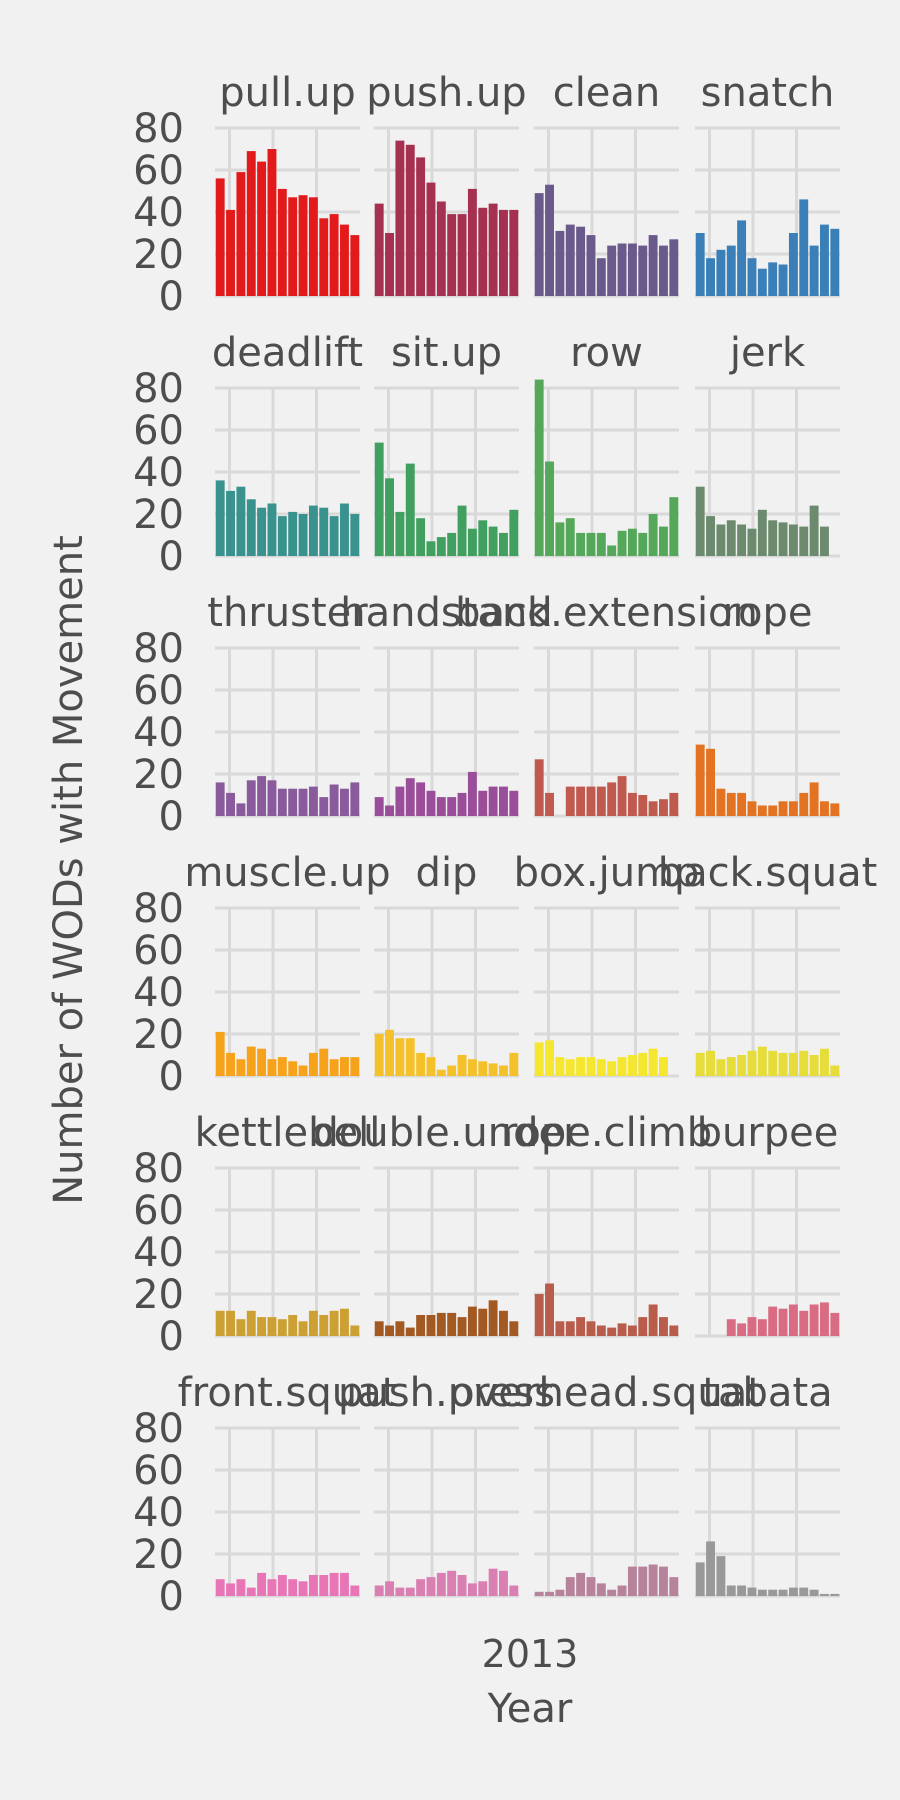  What do you see at coordinates (446, 964) in the screenshot?
I see `facet-panel-dip: dip` at bounding box center [446, 964].